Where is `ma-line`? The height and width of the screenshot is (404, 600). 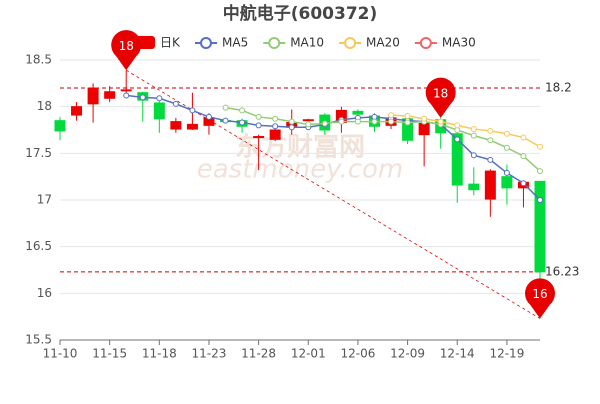
ma-line is located at coordinates (465, 131).